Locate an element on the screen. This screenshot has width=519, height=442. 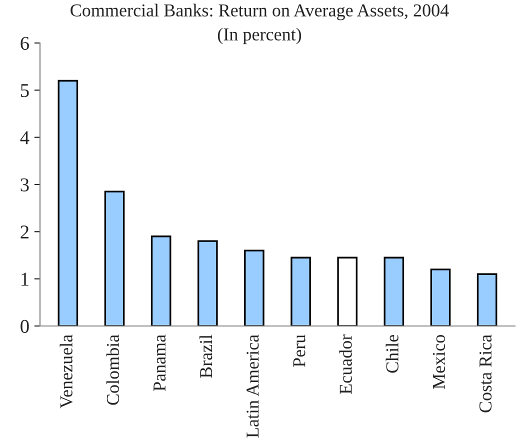
x-tick-label: Ecuador is located at coordinates (345, 364).